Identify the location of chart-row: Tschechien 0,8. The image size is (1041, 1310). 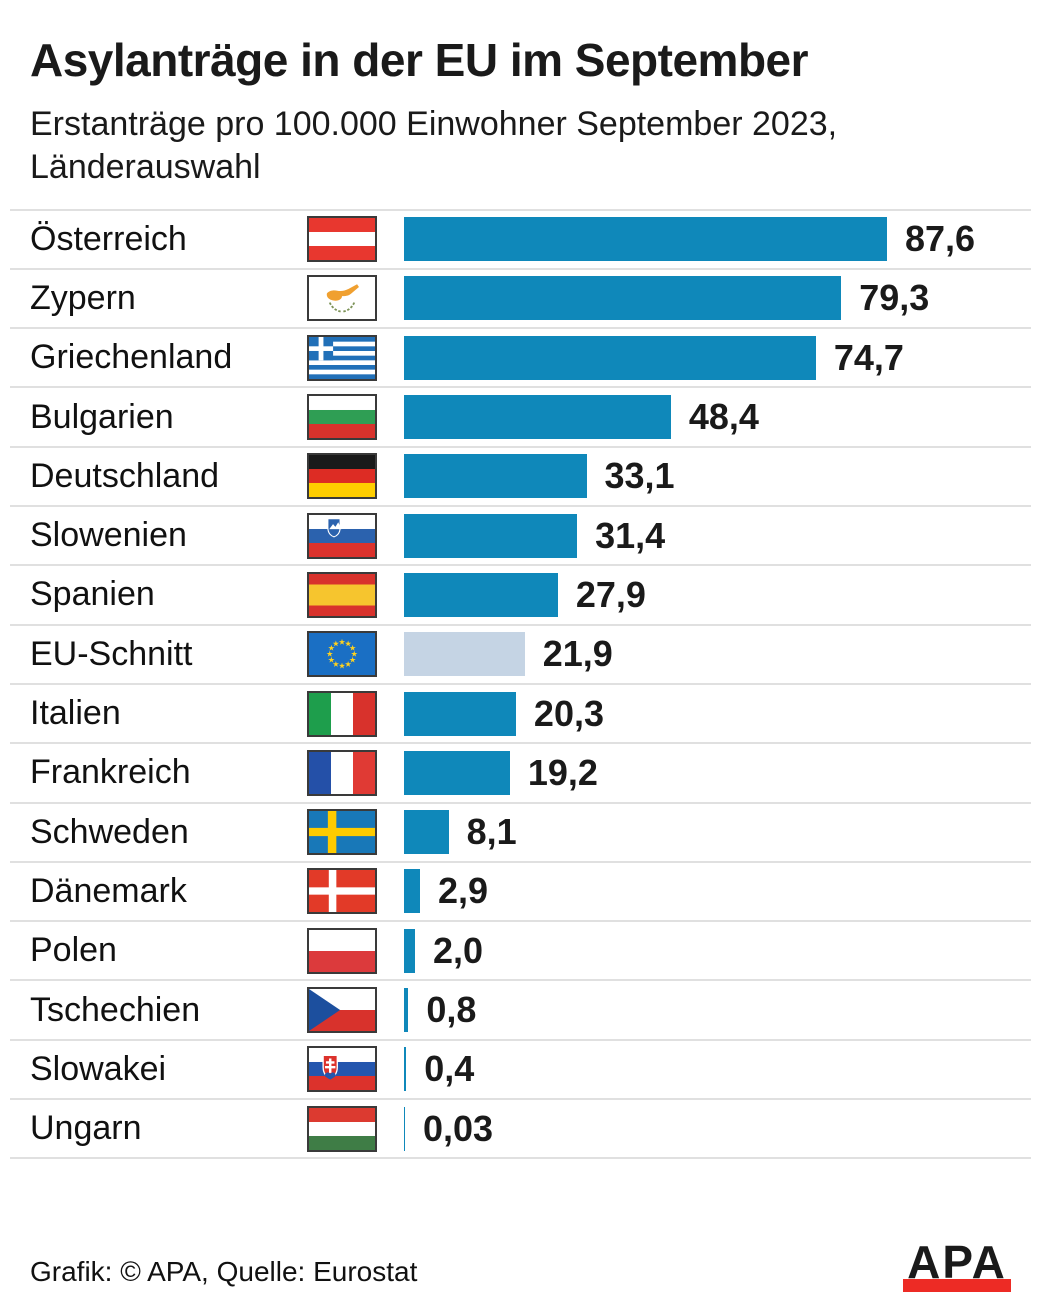
(520, 1008).